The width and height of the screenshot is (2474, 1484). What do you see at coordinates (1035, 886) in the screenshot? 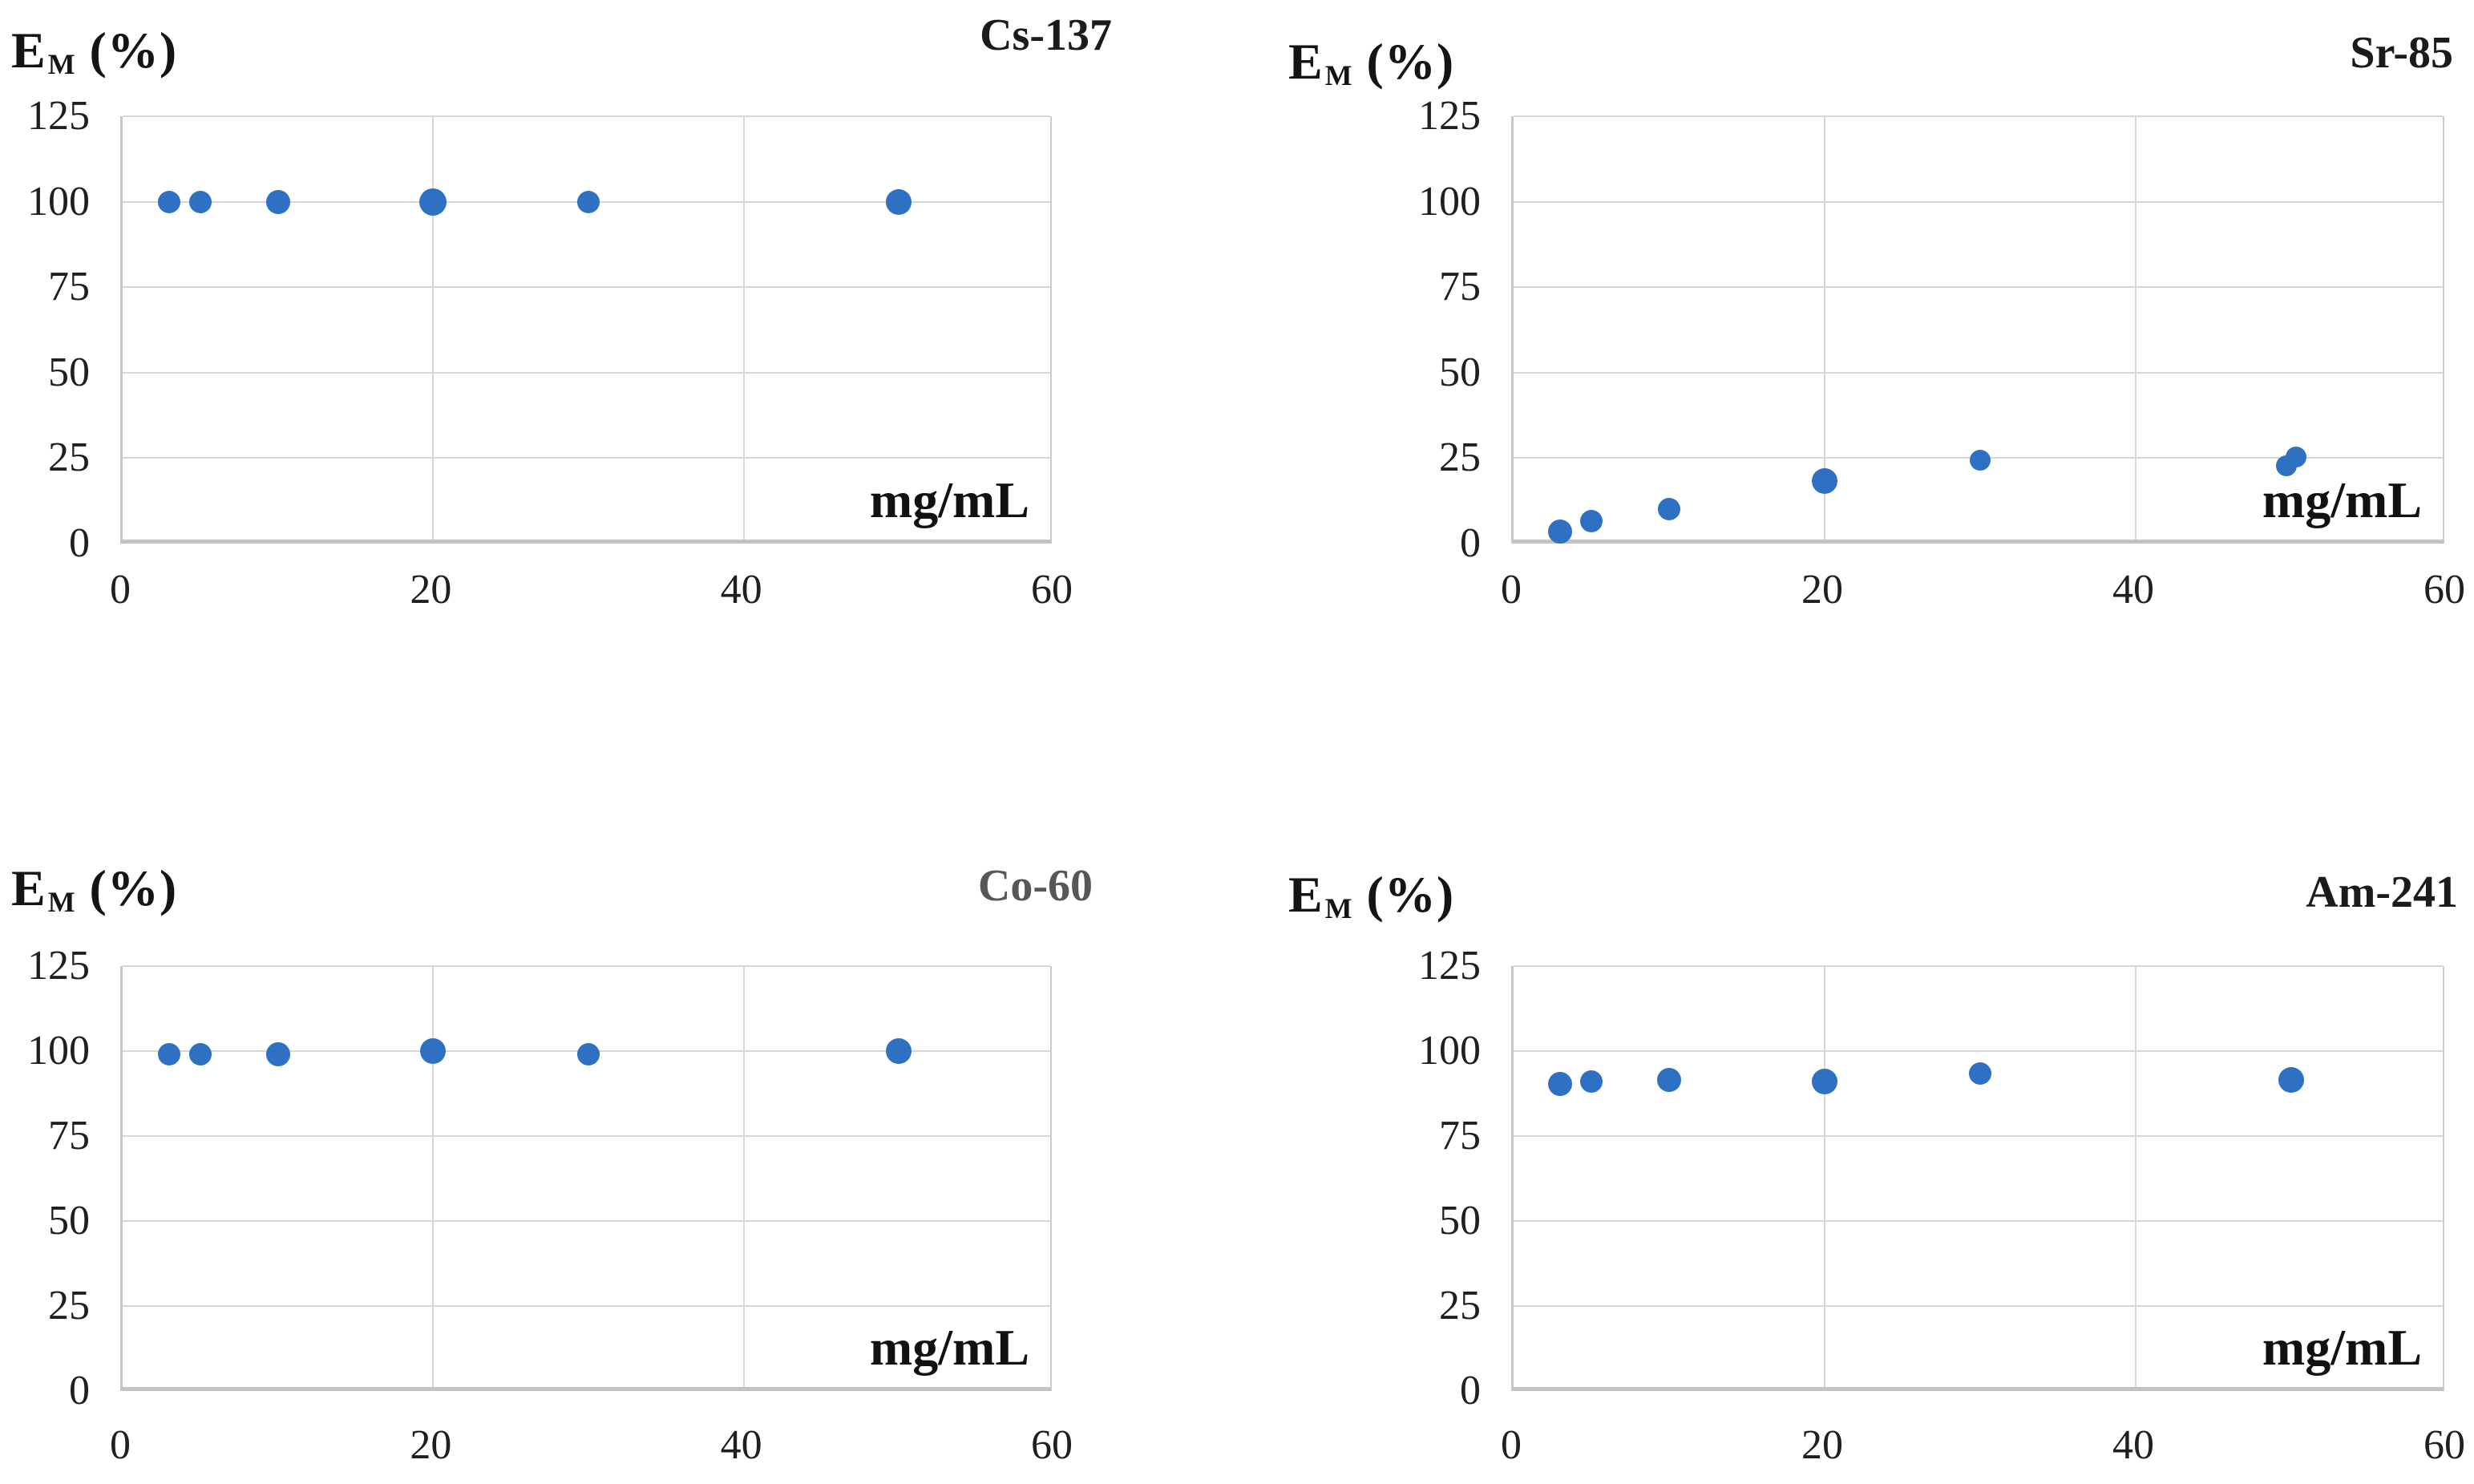
I see `panel-title: Co-60` at bounding box center [1035, 886].